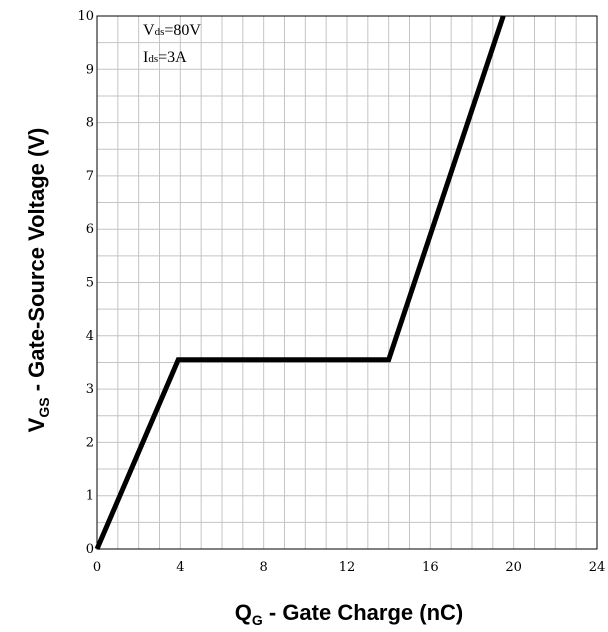 The width and height of the screenshot is (608, 632). What do you see at coordinates (97, 567) in the screenshot?
I see `x-tick-label: 0` at bounding box center [97, 567].